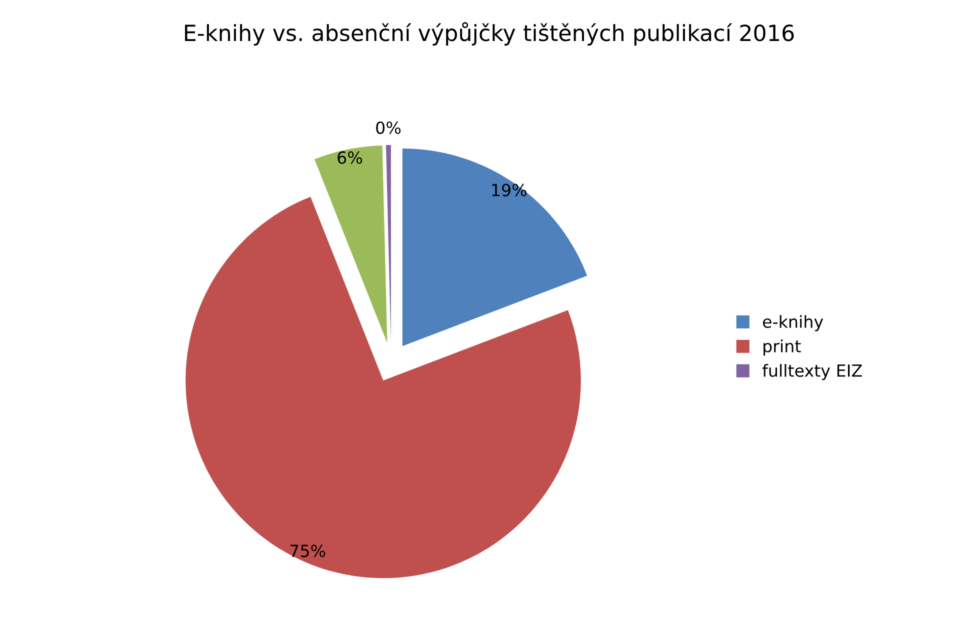 The width and height of the screenshot is (978, 632). Describe the element at coordinates (812, 372) in the screenshot. I see `legend-label: fulltexty EIZ` at that location.